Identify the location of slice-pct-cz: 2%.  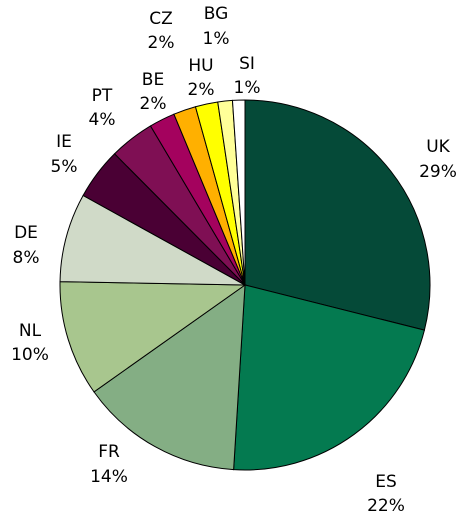
(161, 43).